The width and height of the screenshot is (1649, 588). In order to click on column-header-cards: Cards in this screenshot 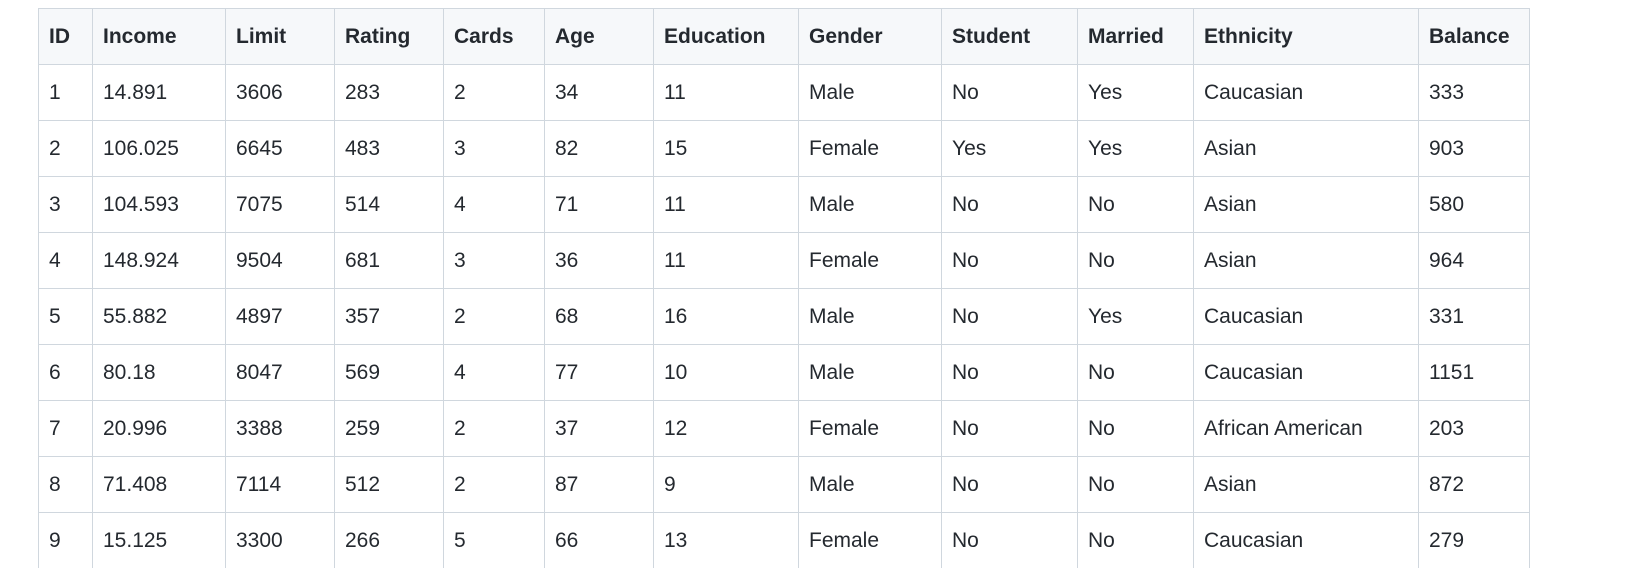, I will do `click(494, 36)`.